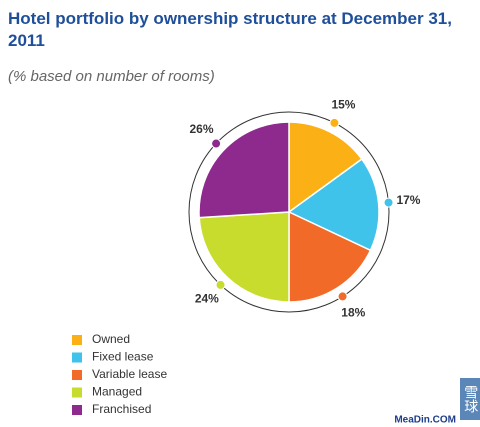 The width and height of the screenshot is (480, 427). I want to click on value-label: 15%, so click(343, 104).